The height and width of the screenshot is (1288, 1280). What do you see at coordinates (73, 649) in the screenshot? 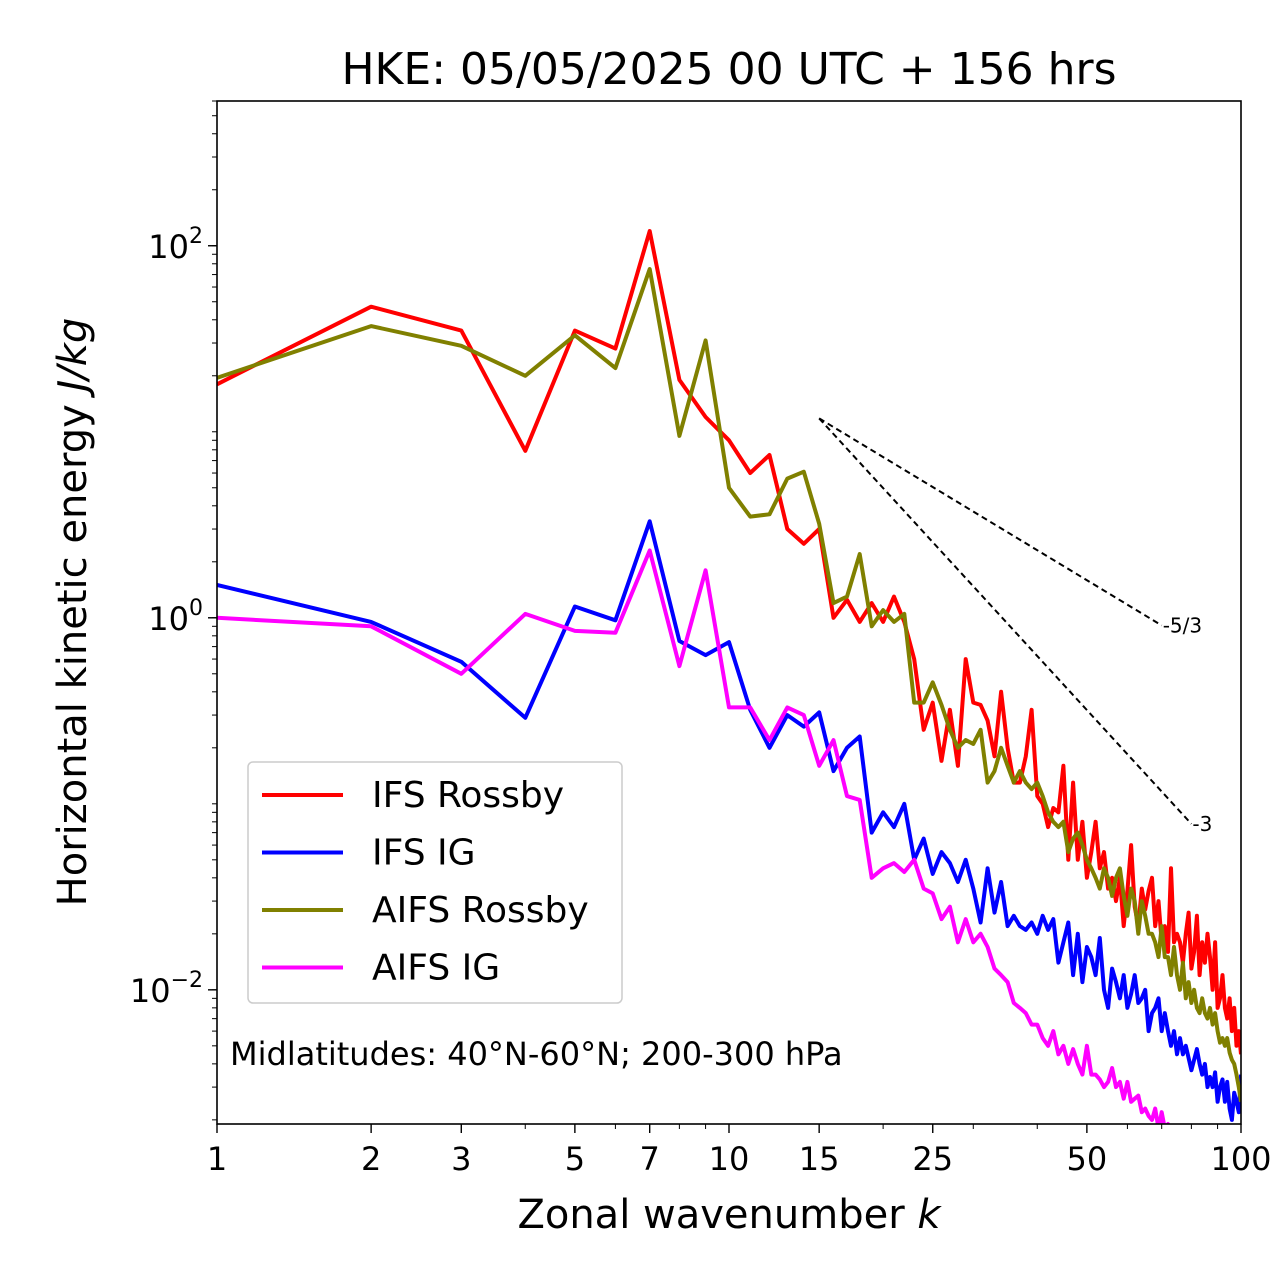
I see `y-axis-label-text: Horizontal kinetic energy` at bounding box center [73, 649].